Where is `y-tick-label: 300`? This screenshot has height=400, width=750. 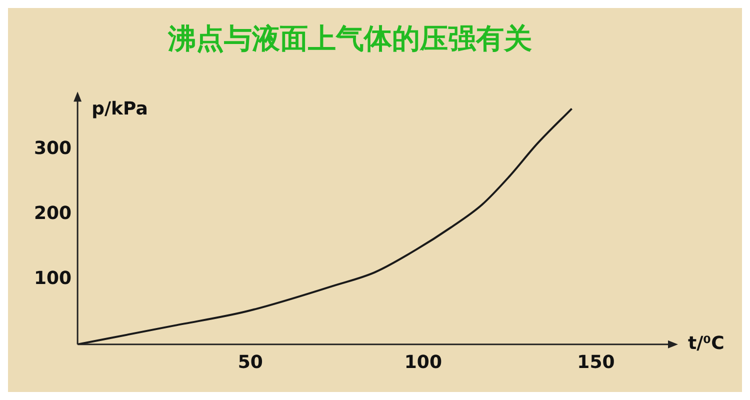
y-tick-label: 300 is located at coordinates (53, 149).